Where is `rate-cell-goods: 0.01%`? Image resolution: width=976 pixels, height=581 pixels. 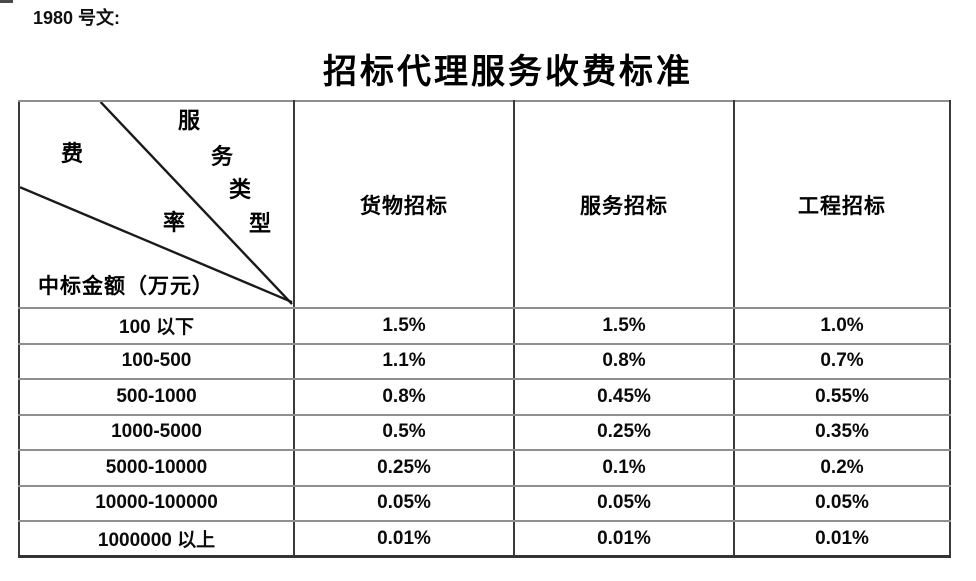 rate-cell-goods: 0.01% is located at coordinates (404, 539).